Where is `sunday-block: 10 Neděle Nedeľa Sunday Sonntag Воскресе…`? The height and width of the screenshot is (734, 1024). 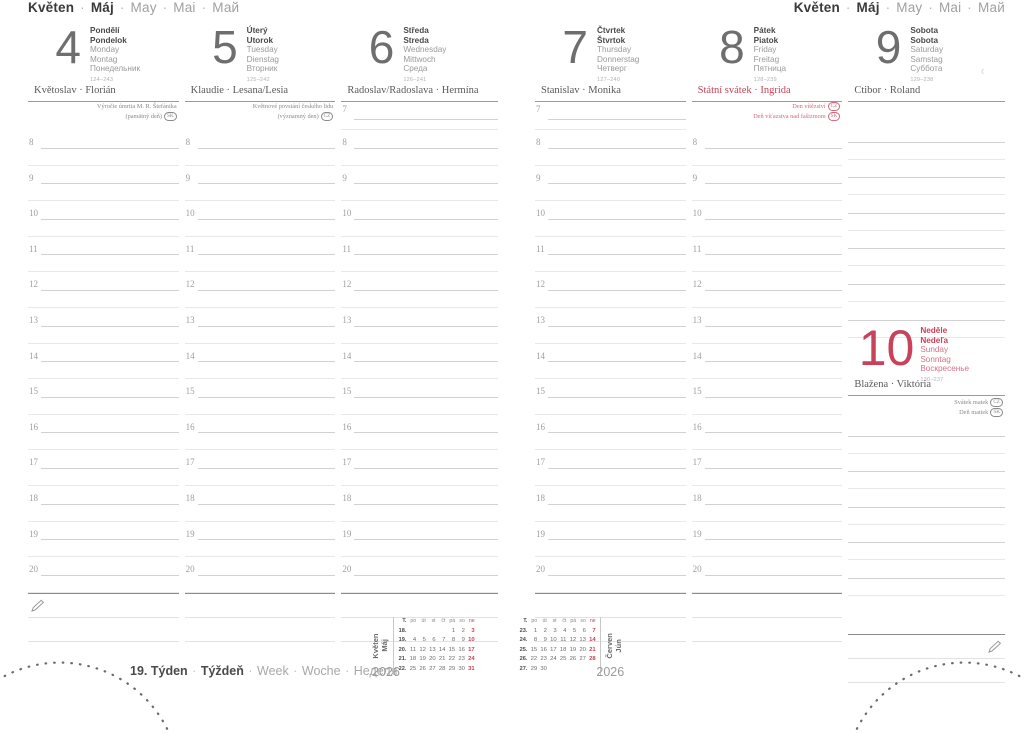 sunday-block: 10 Neděle Nedeľa Sunday Sonntag Воскресе… is located at coordinates (926, 459).